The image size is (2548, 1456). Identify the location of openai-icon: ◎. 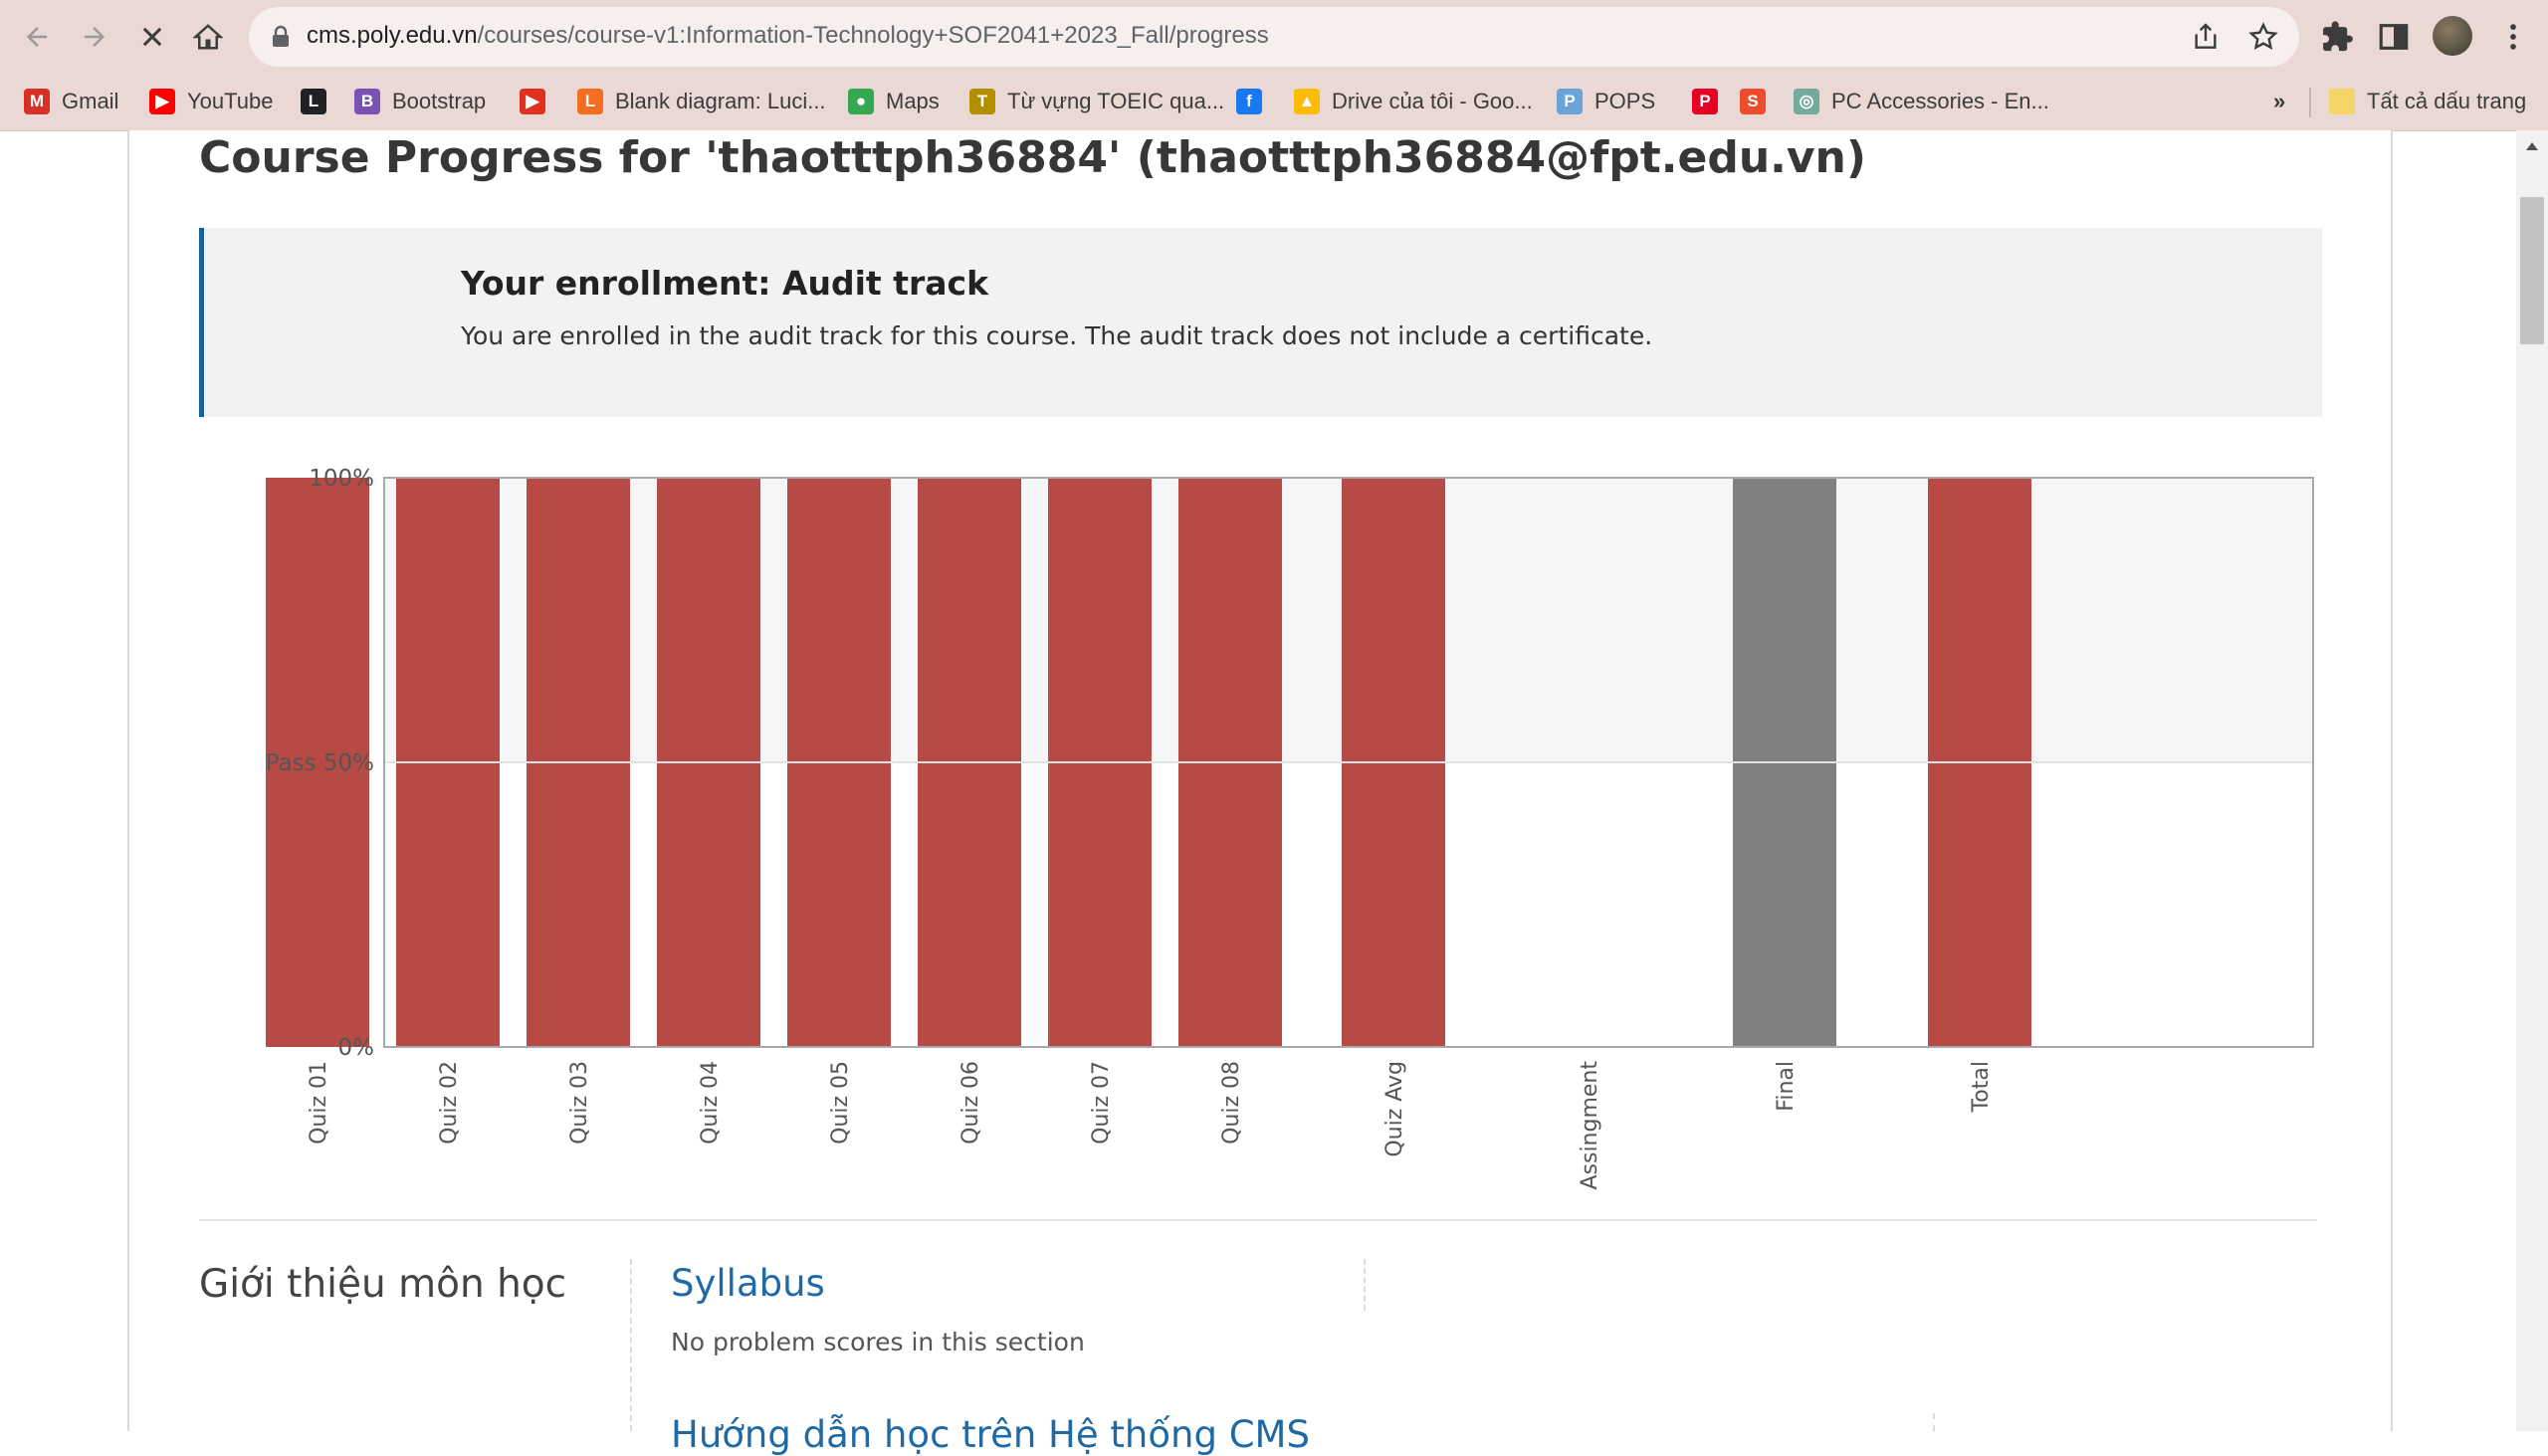
(1806, 101).